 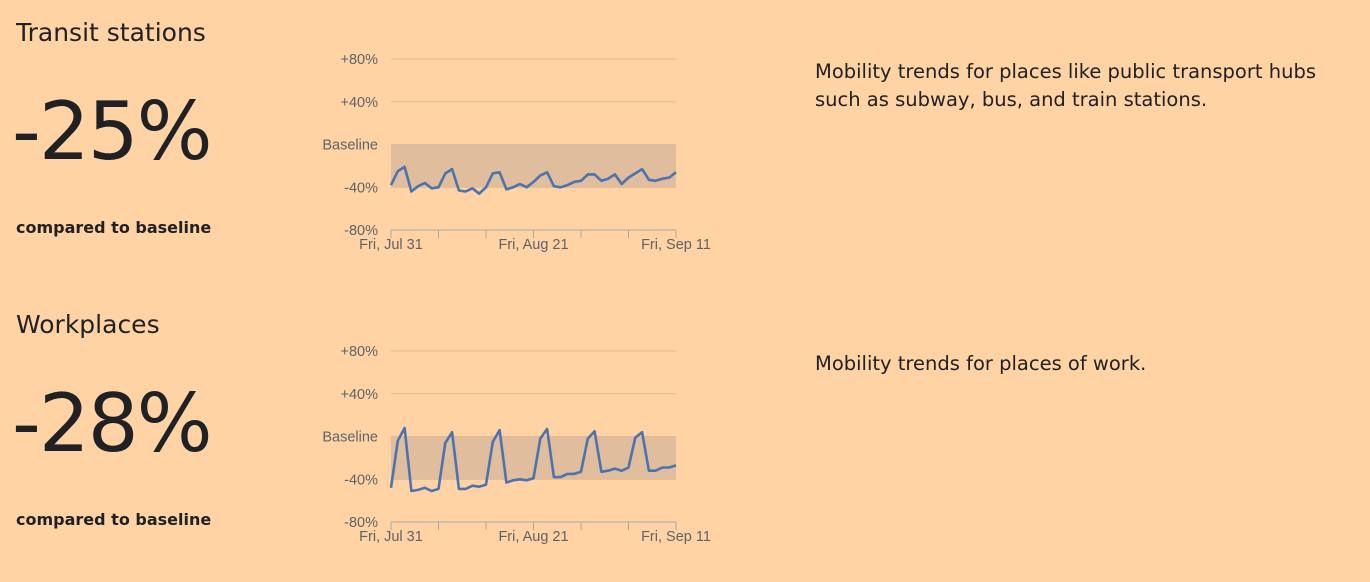 I want to click on section-description: Mobility trends for places of work., so click(x=981, y=363).